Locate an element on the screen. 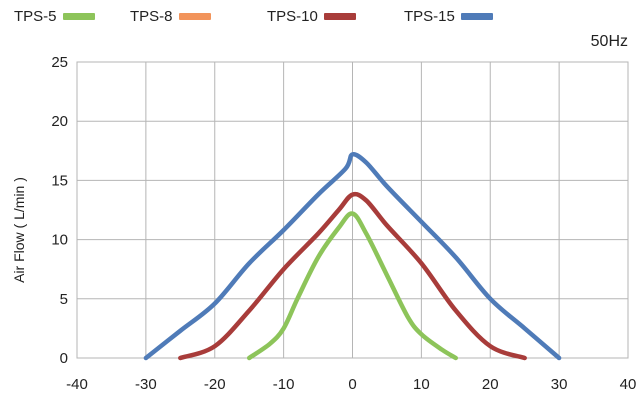  legend-label: TPS-10 is located at coordinates (292, 16).